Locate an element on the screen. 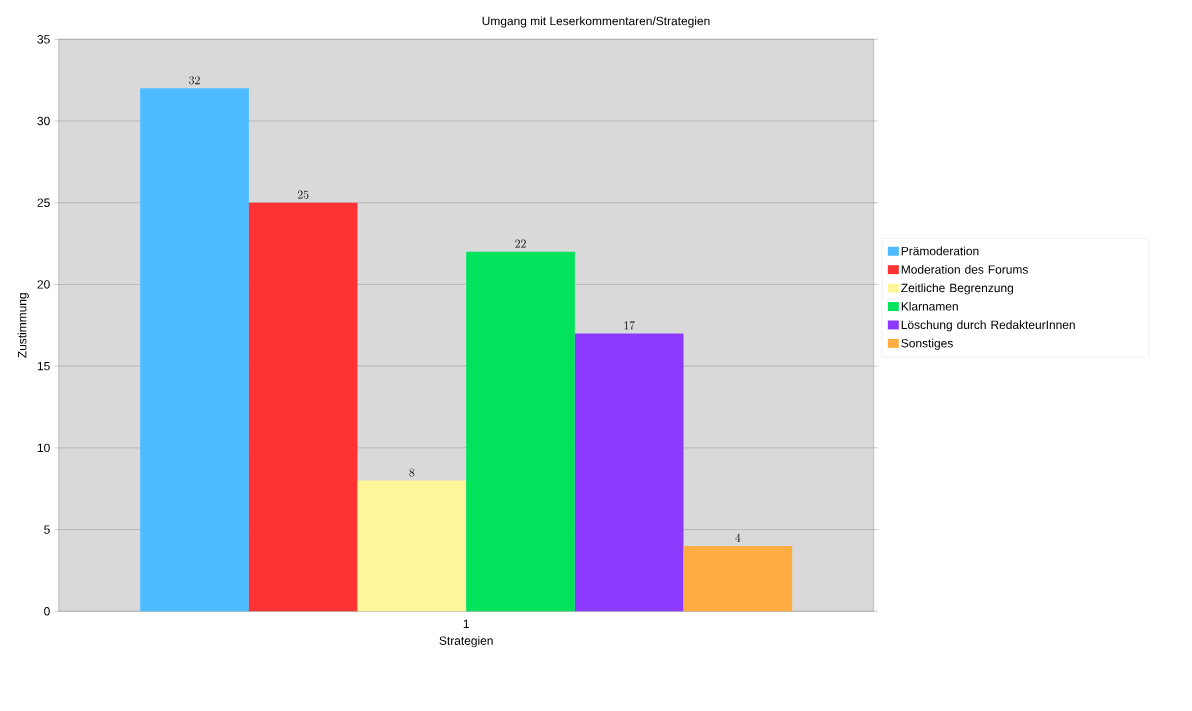  y-tick-label: 5 is located at coordinates (47, 529).